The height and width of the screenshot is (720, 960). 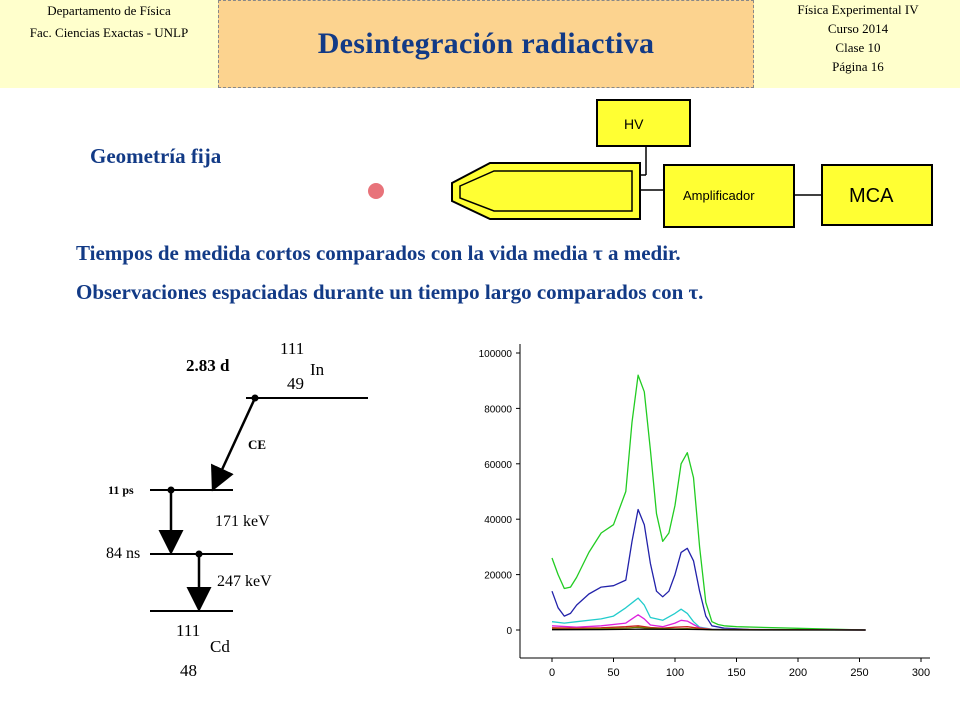 What do you see at coordinates (156, 156) in the screenshot?
I see `subtitle: Geometría fija` at bounding box center [156, 156].